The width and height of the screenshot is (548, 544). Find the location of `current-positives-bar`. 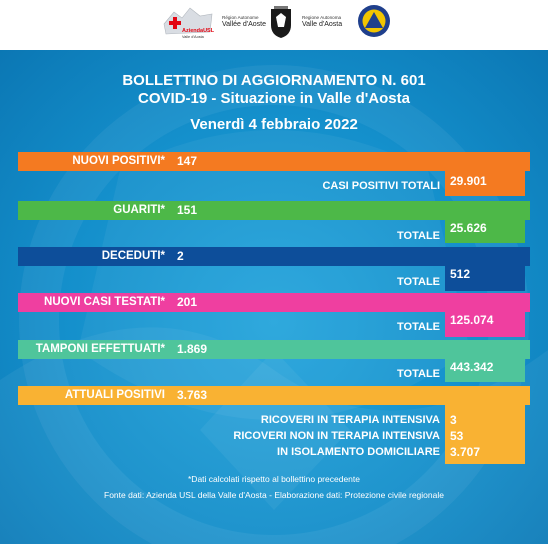

current-positives-bar is located at coordinates (274, 395).